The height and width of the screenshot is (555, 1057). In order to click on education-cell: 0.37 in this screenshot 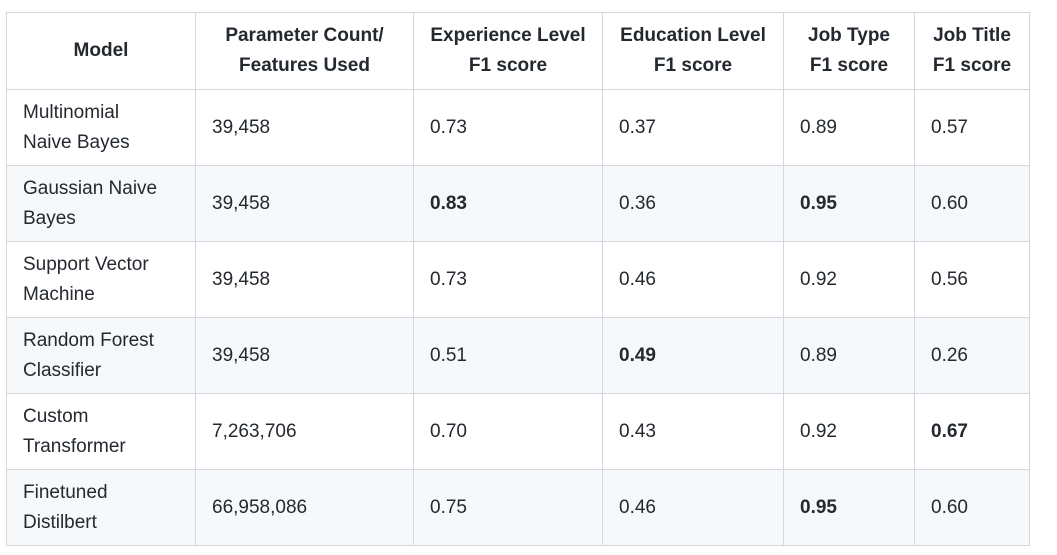, I will do `click(693, 127)`.